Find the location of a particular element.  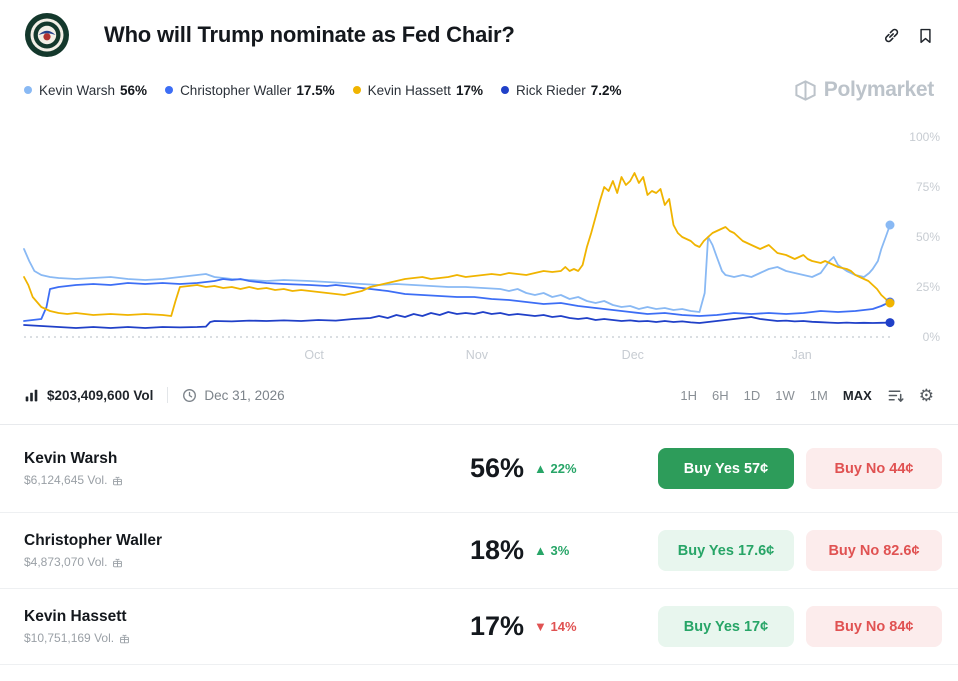

polymarket-watermark: Polymarket is located at coordinates (864, 90).